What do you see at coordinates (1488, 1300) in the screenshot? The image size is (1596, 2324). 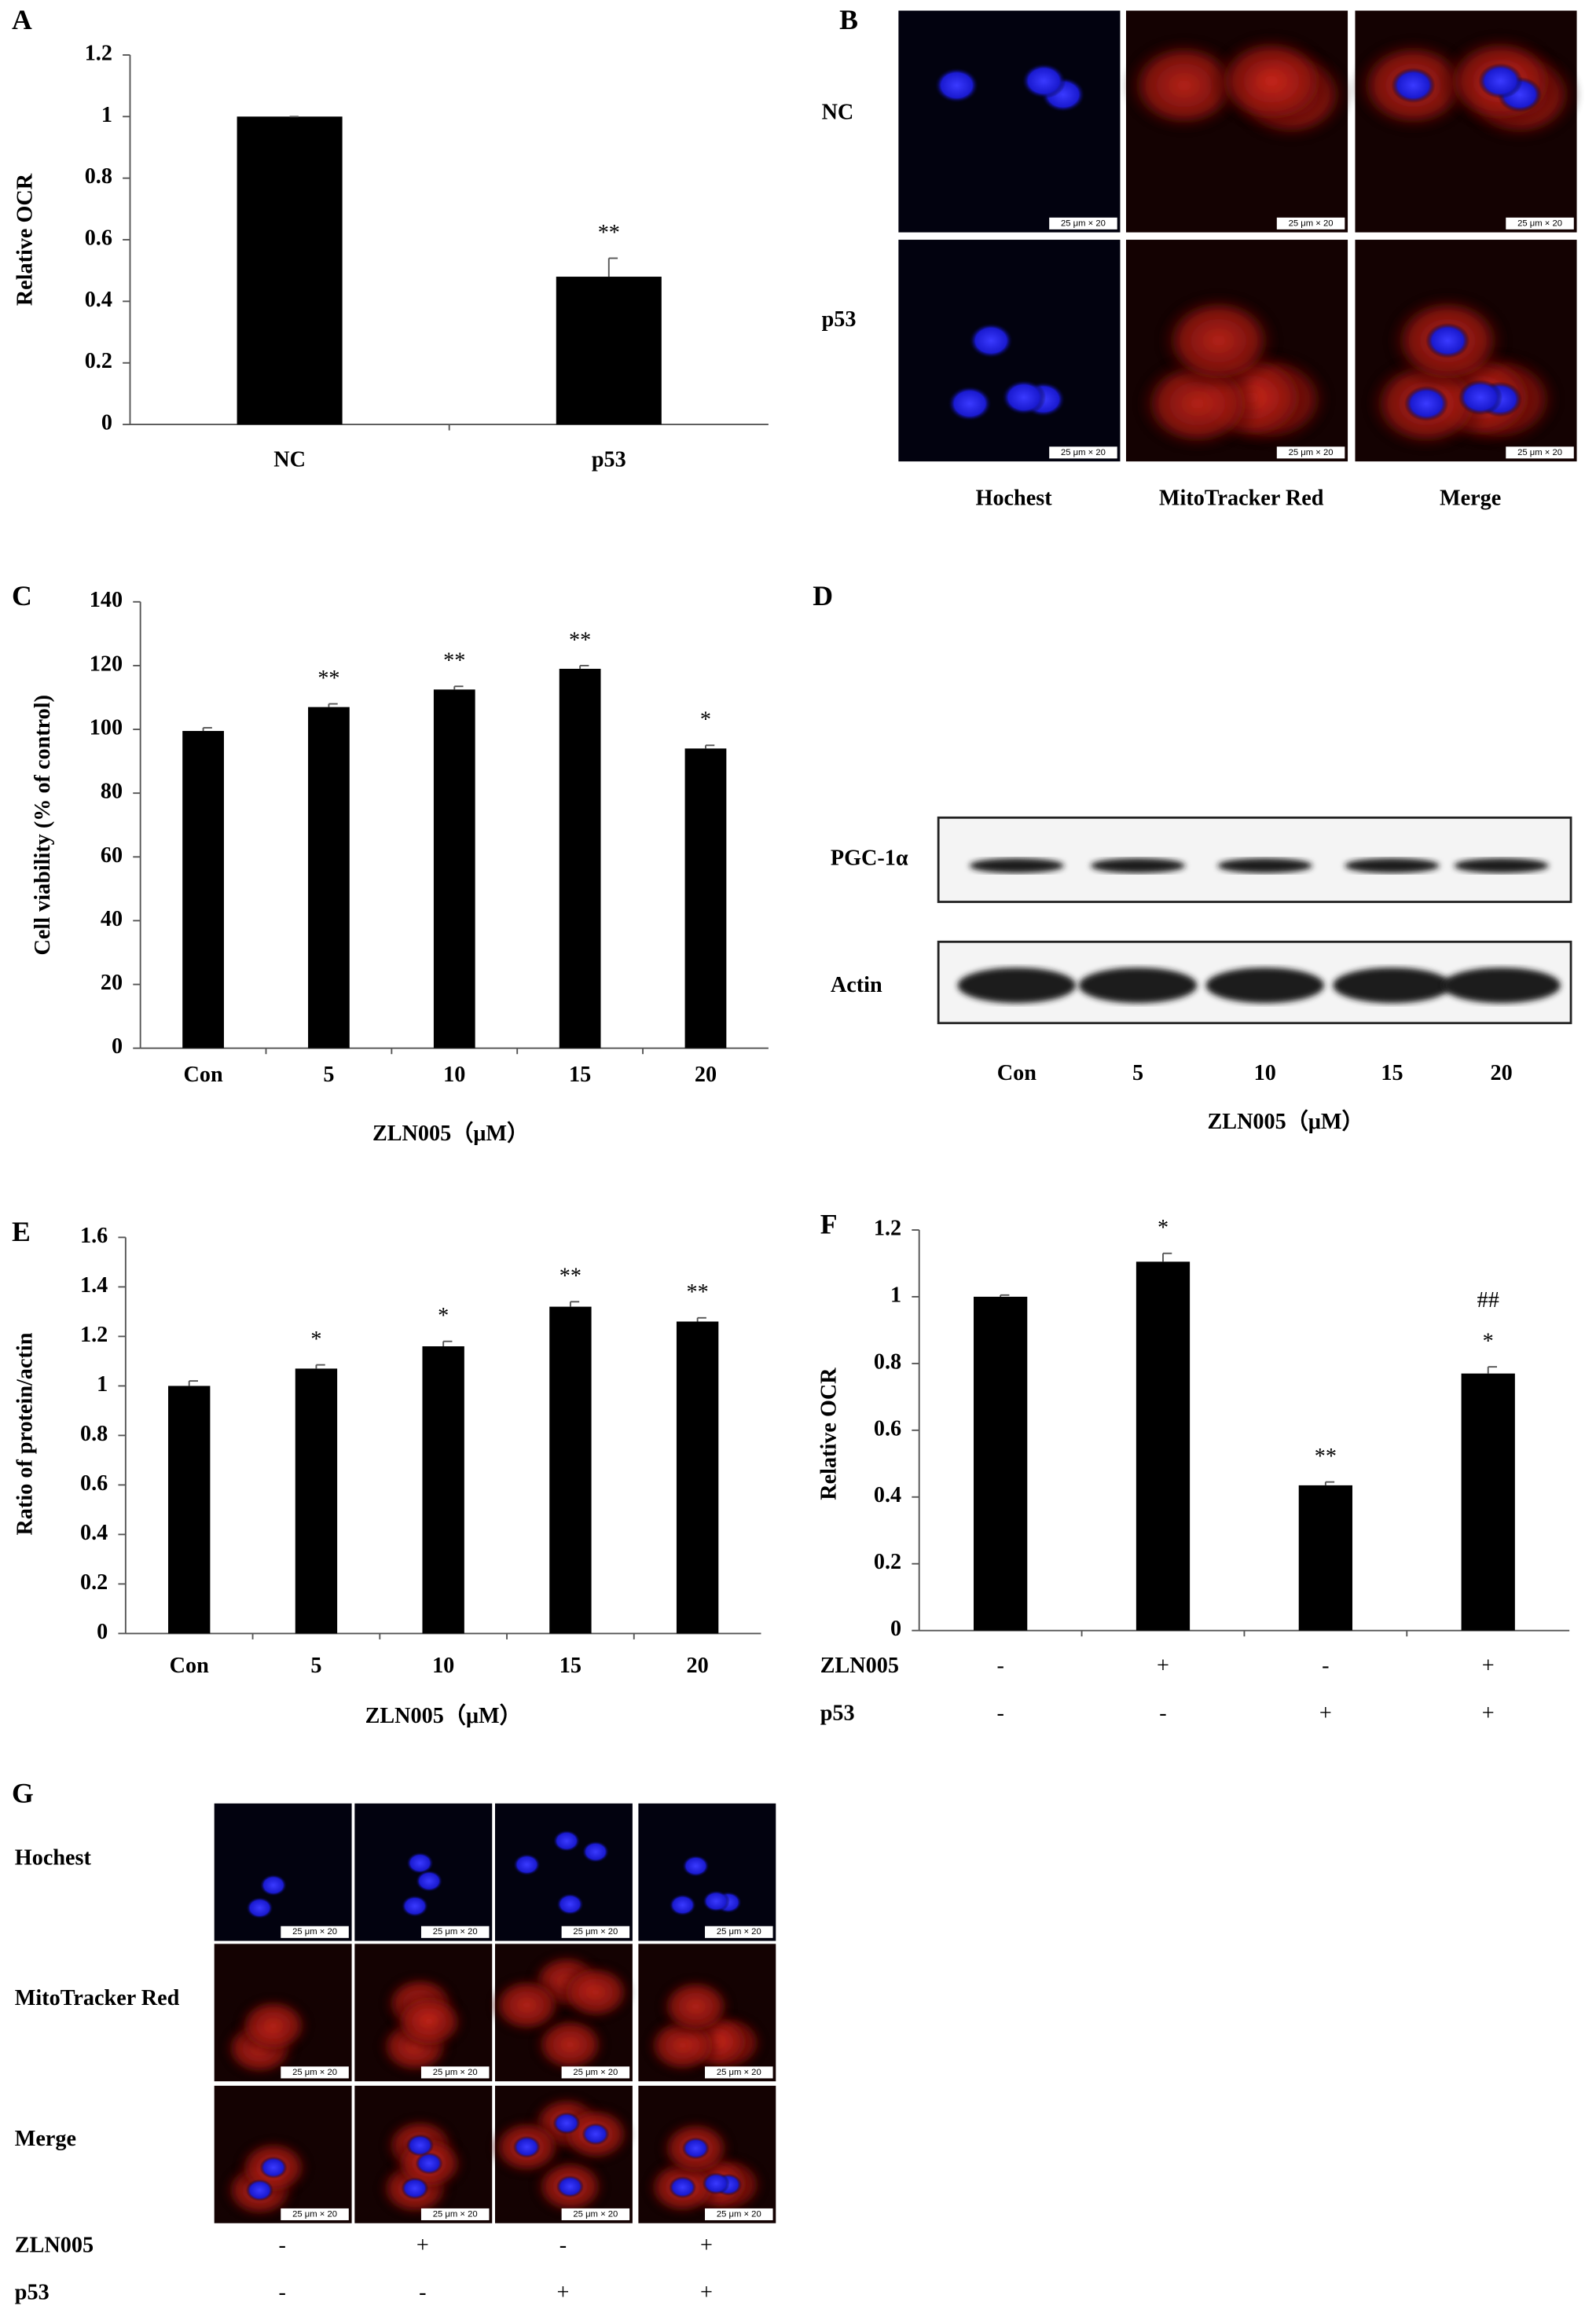 I see `significance-label: ##` at bounding box center [1488, 1300].